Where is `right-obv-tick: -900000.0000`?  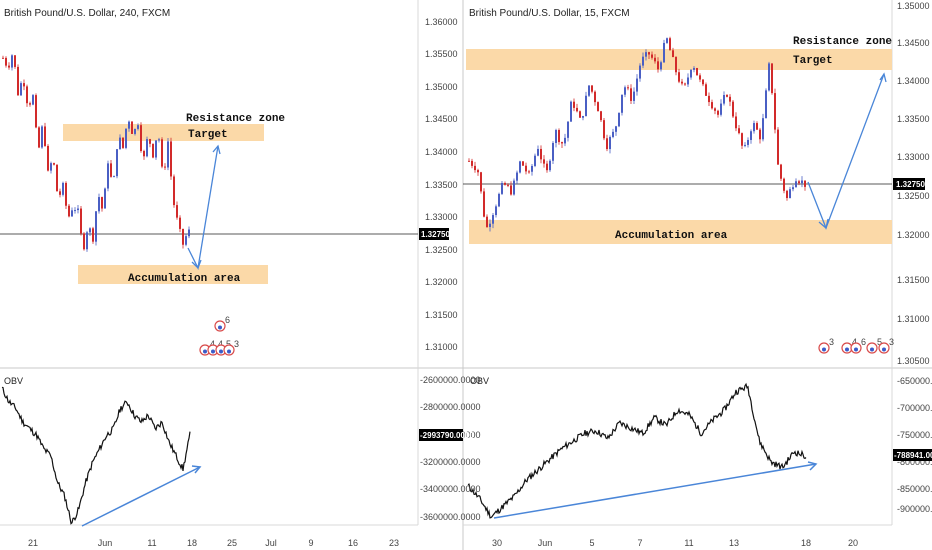
right-obv-tick: -900000.0000 is located at coordinates (914, 509).